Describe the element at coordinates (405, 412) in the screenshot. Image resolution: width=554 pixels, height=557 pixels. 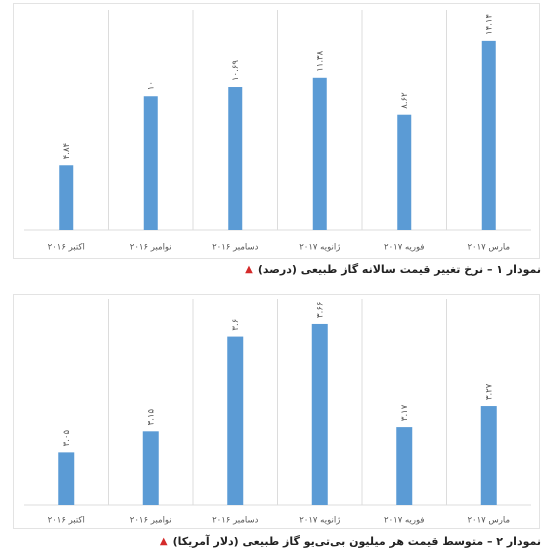
I see `chart-2-data-label: ۳.۱۷` at that location.